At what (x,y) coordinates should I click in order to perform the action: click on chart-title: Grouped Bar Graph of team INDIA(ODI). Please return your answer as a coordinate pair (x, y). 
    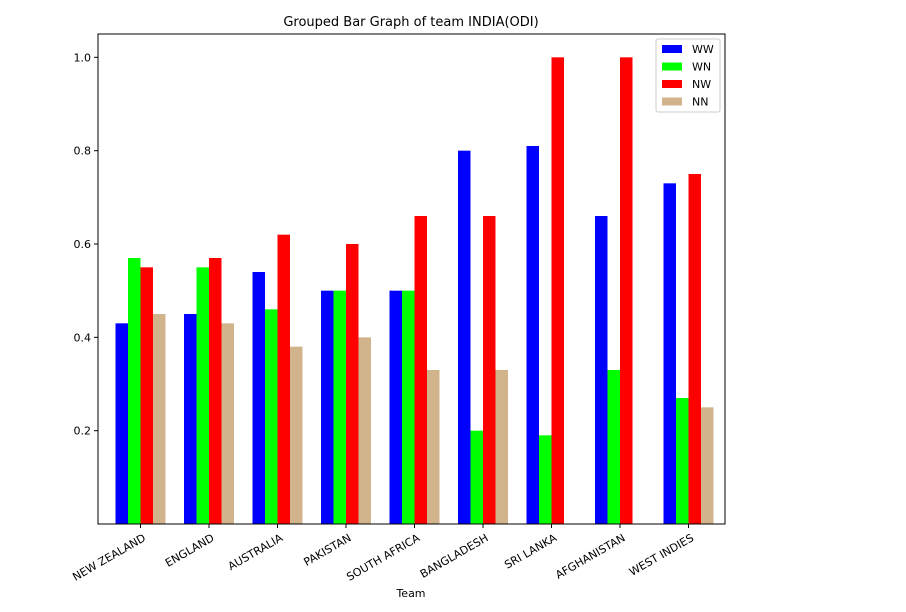
    Looking at the image, I should click on (410, 22).